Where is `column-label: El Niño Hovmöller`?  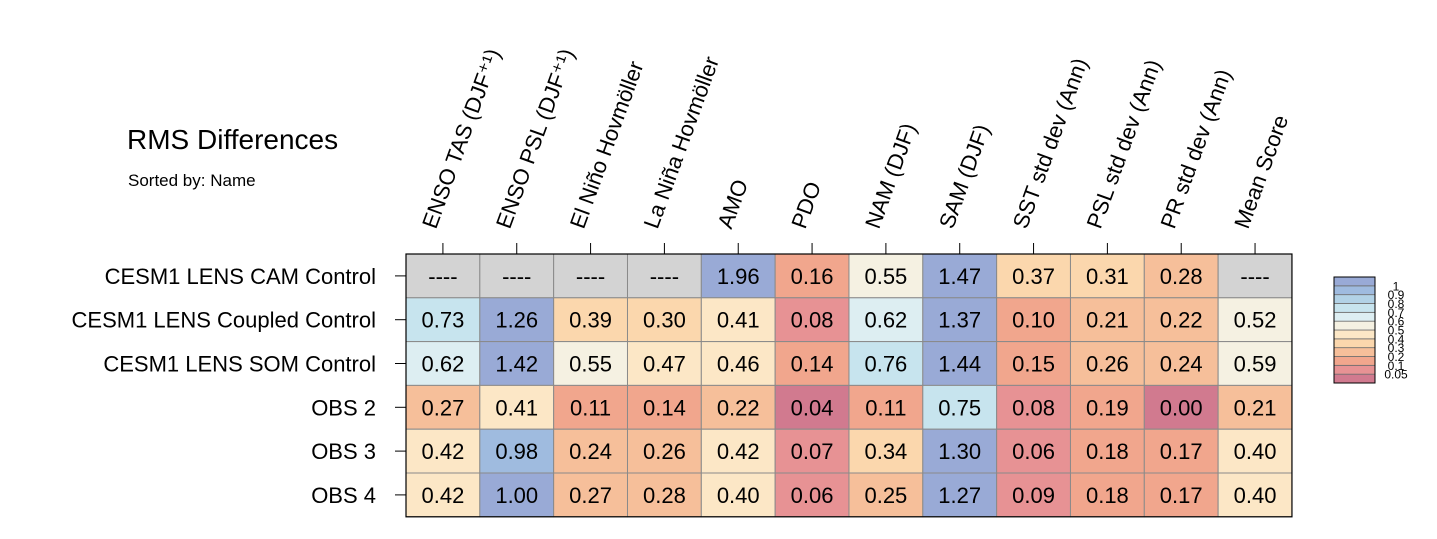 column-label: El Niño Hovmöller is located at coordinates (607, 145).